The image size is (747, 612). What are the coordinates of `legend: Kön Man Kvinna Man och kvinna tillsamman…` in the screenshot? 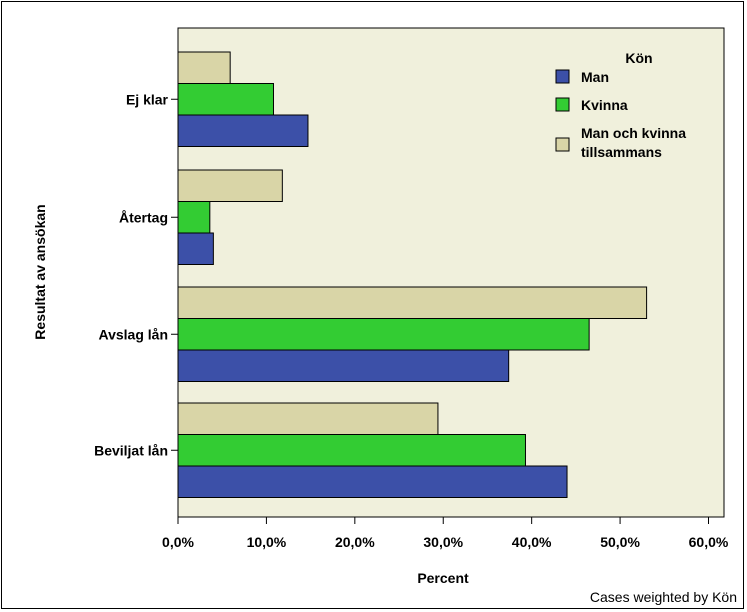 It's located at (620, 105).